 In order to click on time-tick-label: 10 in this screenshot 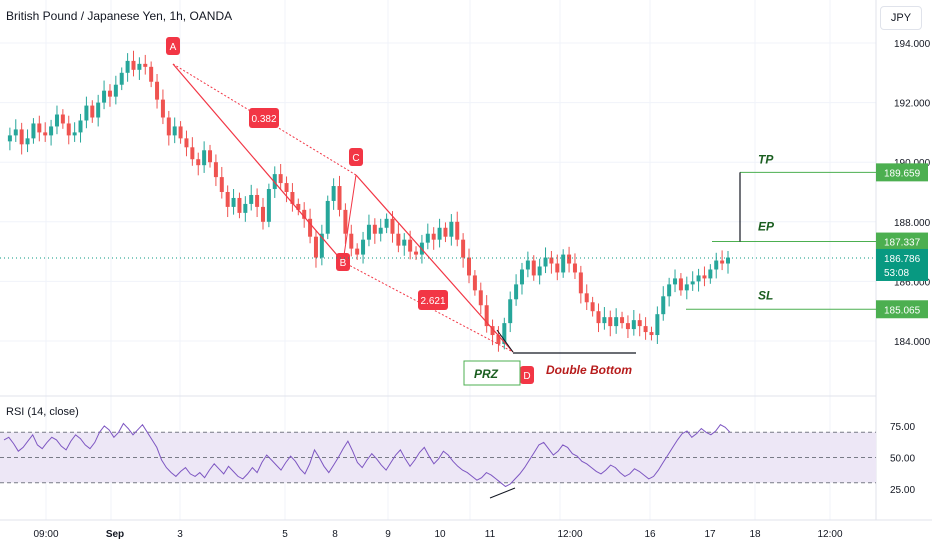, I will do `click(440, 534)`.